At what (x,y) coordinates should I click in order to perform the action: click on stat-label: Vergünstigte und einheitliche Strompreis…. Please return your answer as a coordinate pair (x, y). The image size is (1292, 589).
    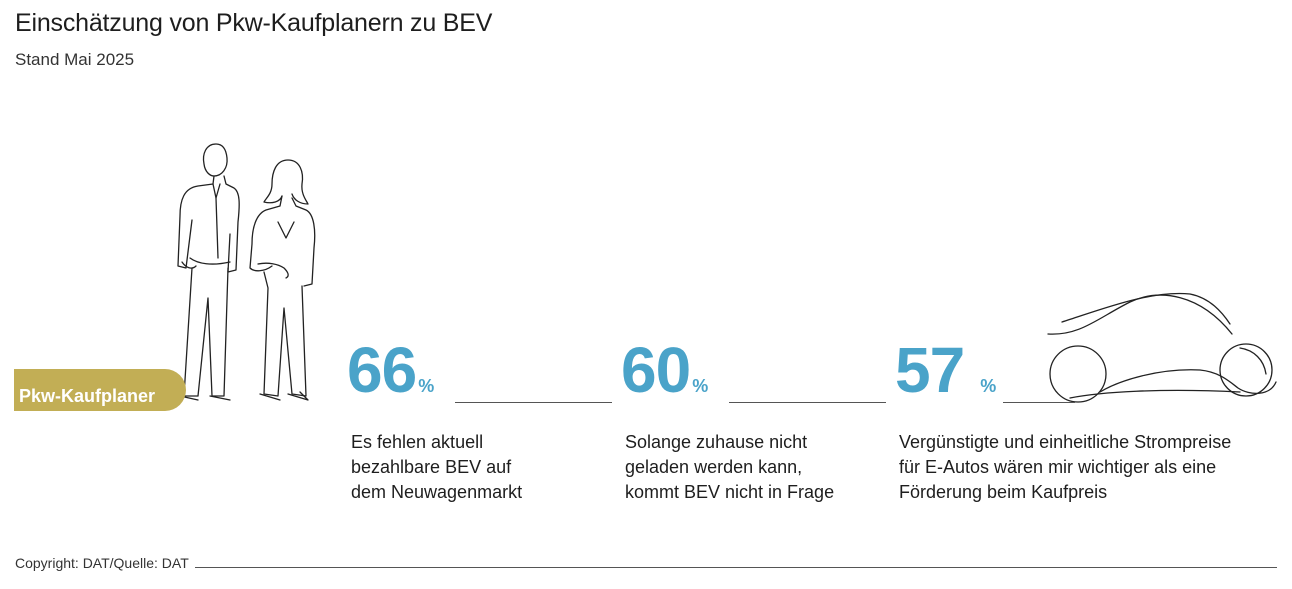
    Looking at the image, I should click on (1065, 467).